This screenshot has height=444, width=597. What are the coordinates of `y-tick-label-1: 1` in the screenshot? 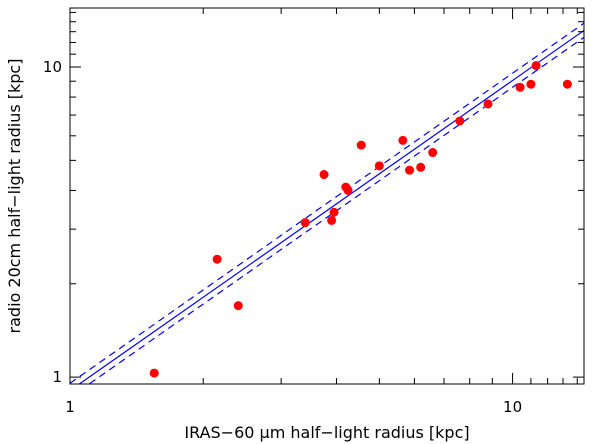 It's located at (57, 377).